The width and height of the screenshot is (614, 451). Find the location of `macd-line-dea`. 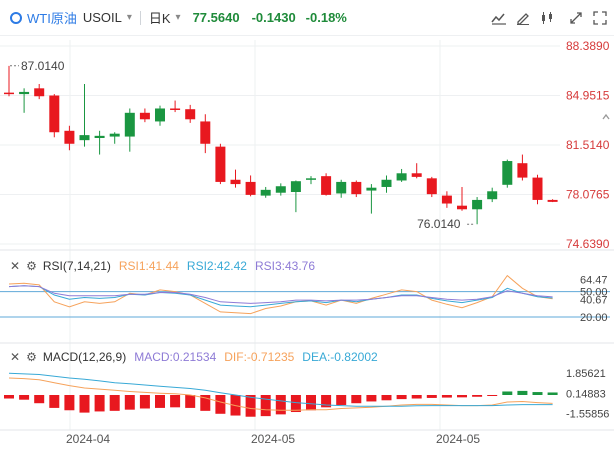

macd-line-dea is located at coordinates (280, 389).